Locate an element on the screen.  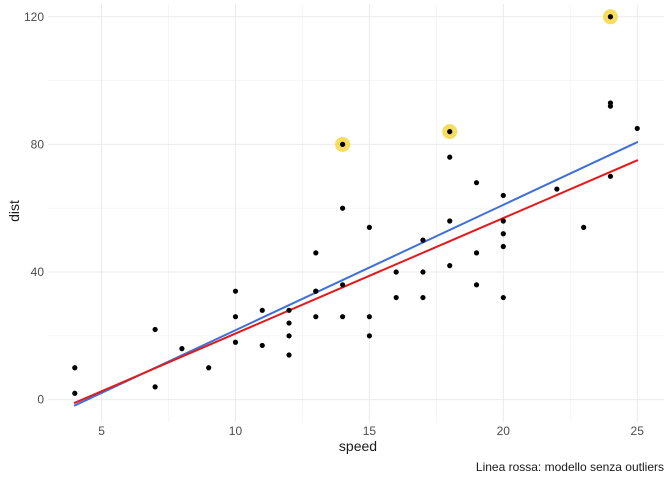
x-tick-label: 15 is located at coordinates (370, 431).